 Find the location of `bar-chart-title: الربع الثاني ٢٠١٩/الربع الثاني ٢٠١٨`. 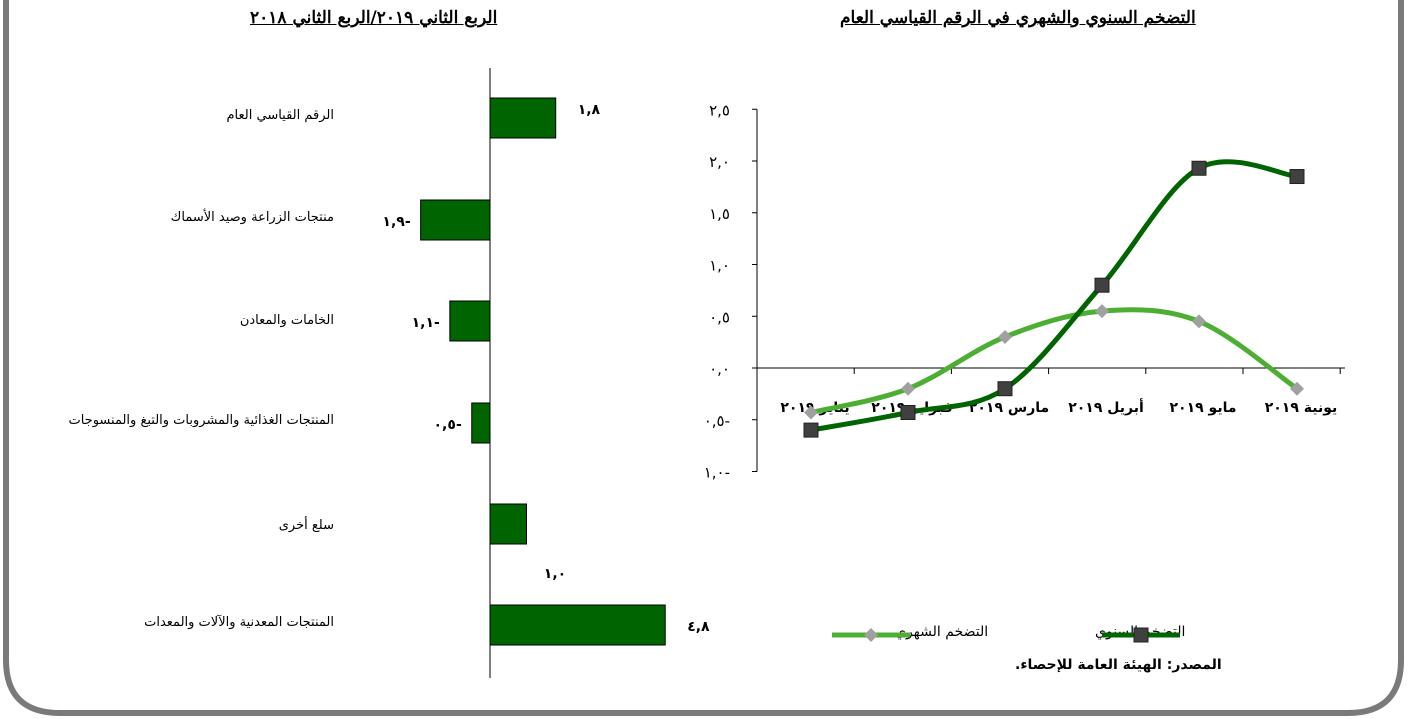

bar-chart-title: الربع الثاني ٢٠١٩/الربع الثاني ٢٠١٨ is located at coordinates (374, 18).